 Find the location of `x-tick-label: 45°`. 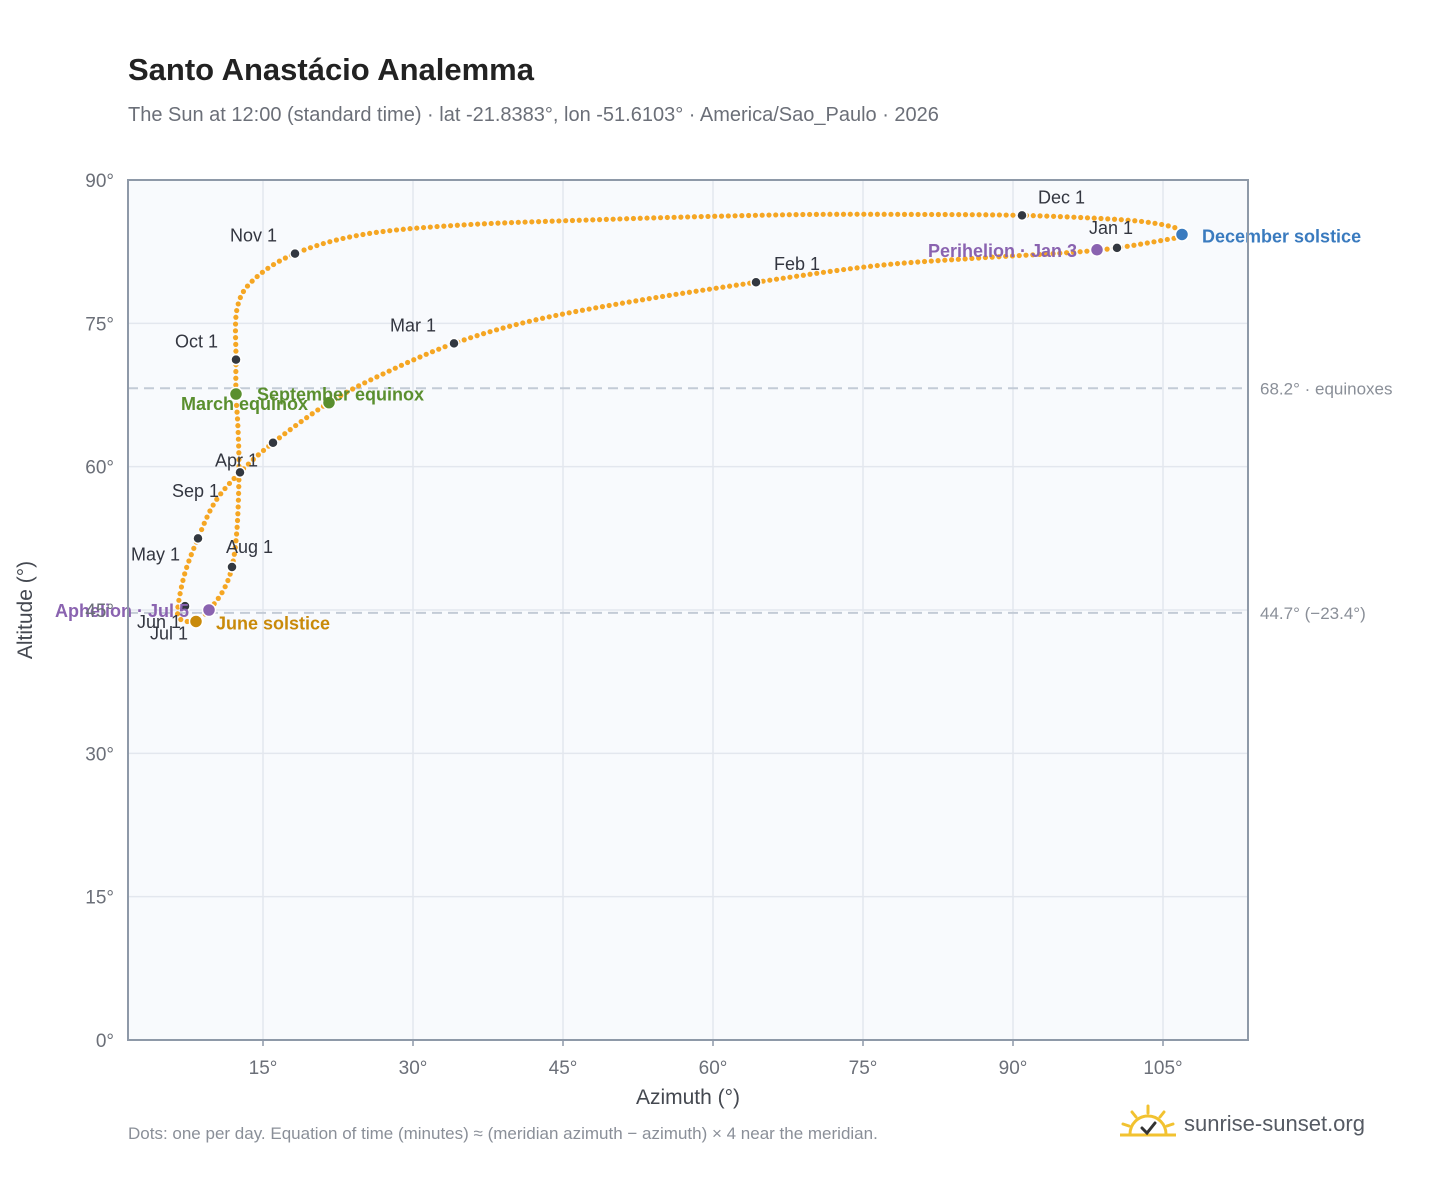

x-tick-label: 45° is located at coordinates (563, 1068).